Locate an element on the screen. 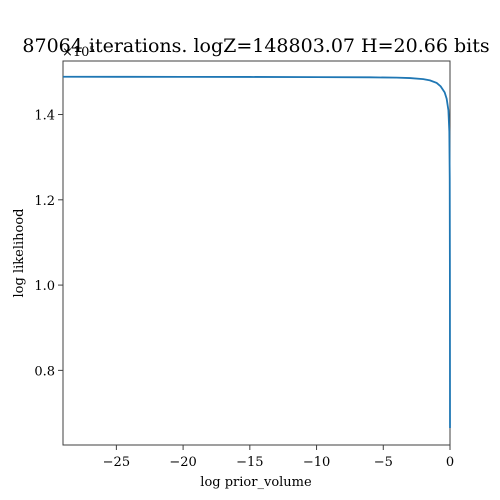 The width and height of the screenshot is (500, 500). x-tick-label: 0 is located at coordinates (450, 462).